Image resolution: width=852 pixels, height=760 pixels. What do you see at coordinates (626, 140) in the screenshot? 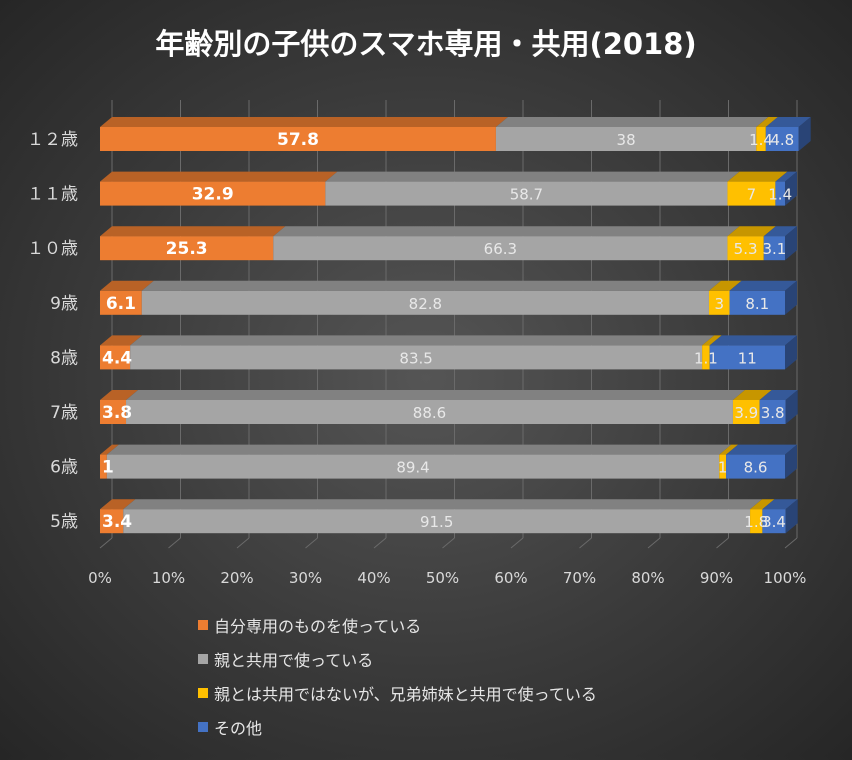
I see `data-label: 38` at bounding box center [626, 140].